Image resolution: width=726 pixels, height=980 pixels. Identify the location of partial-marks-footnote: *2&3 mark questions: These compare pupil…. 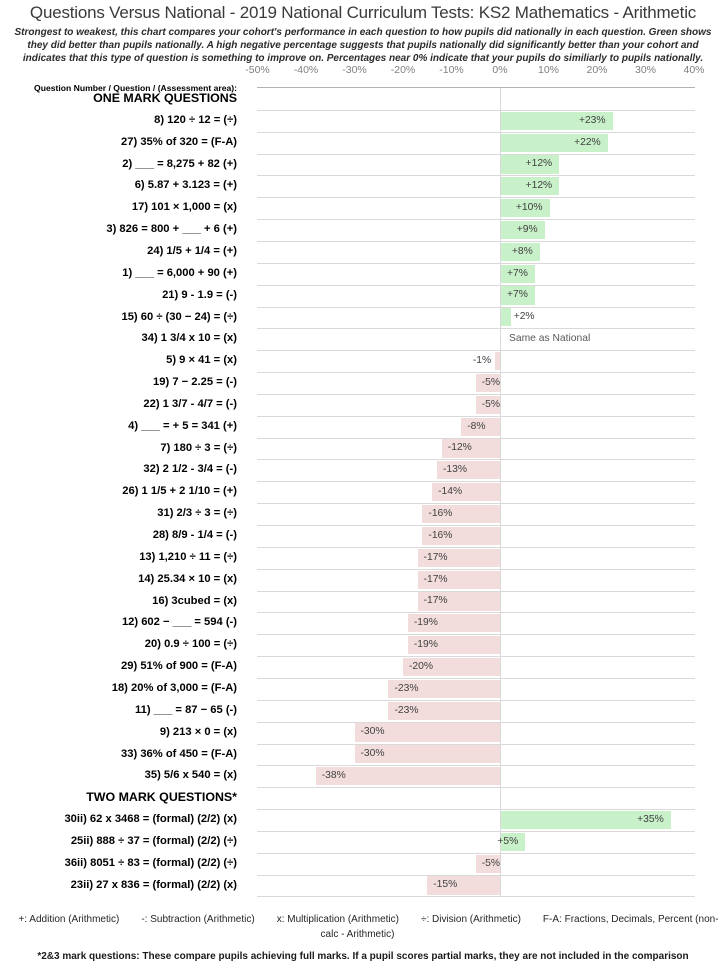
(363, 956).